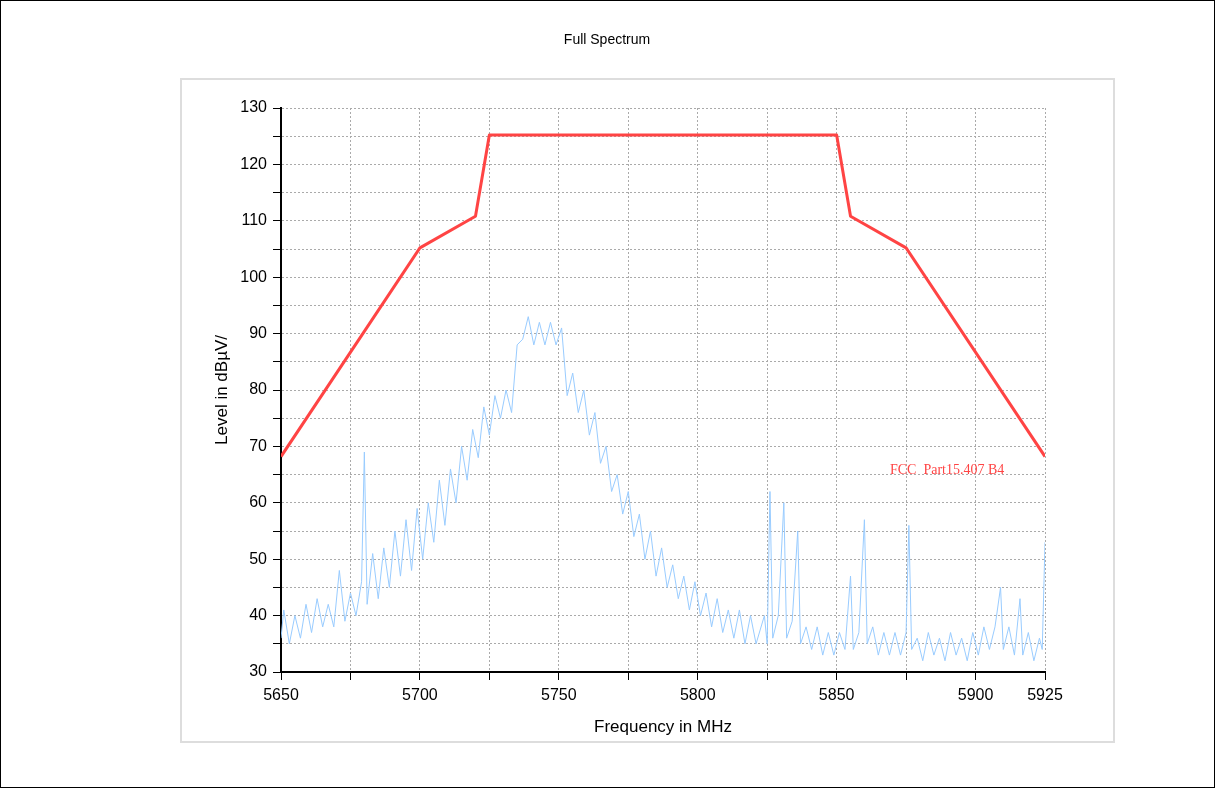  Describe the element at coordinates (258, 671) in the screenshot. I see `y-tick-label: 30` at that location.